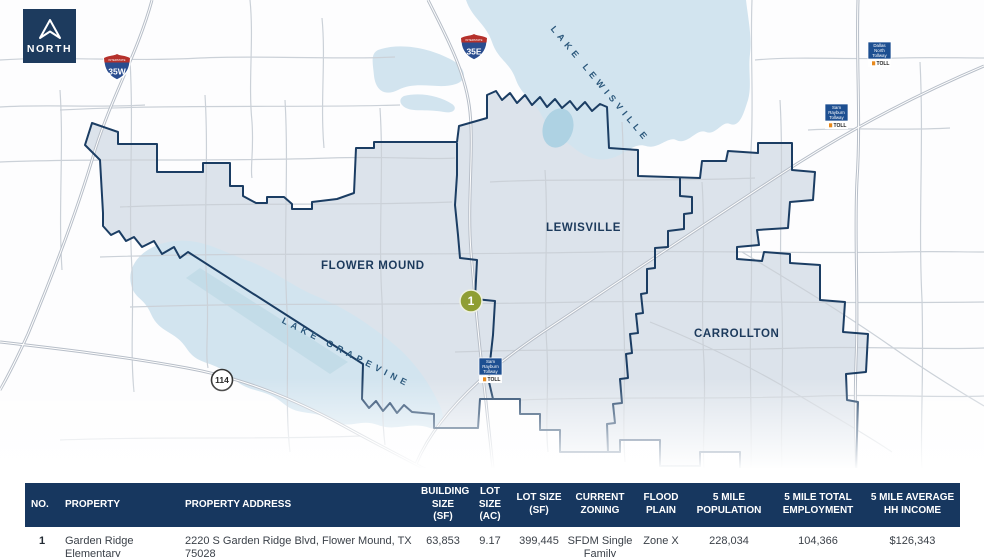 This screenshot has width=984, height=557. Describe the element at coordinates (818, 540) in the screenshot. I see `row-5mile-employment: 104,366` at that location.